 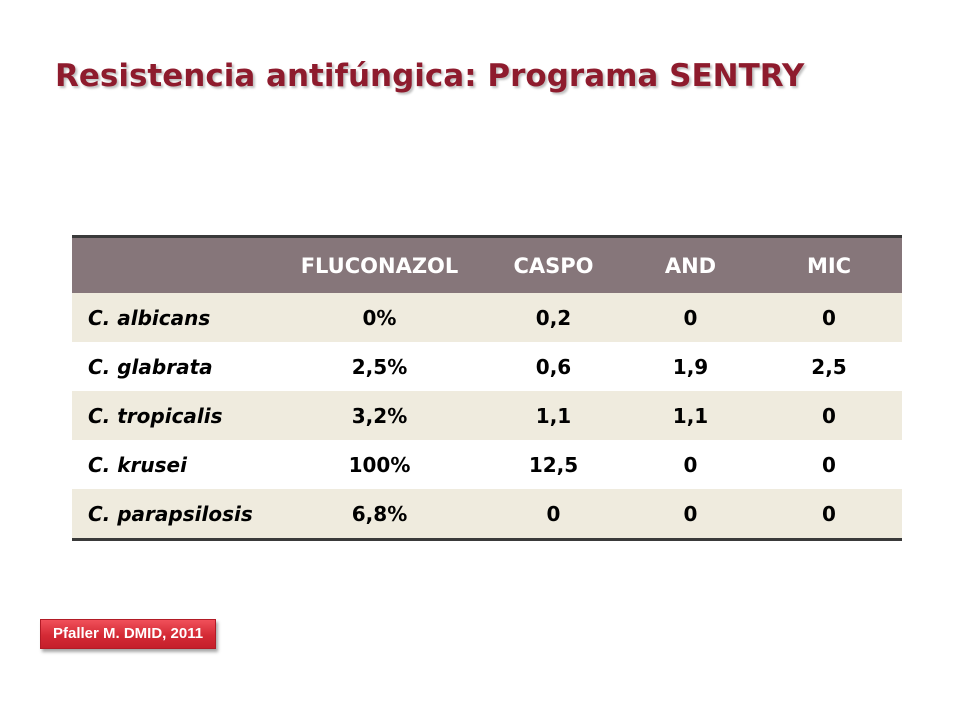 I want to click on value-cell: 2,5, so click(x=829, y=366).